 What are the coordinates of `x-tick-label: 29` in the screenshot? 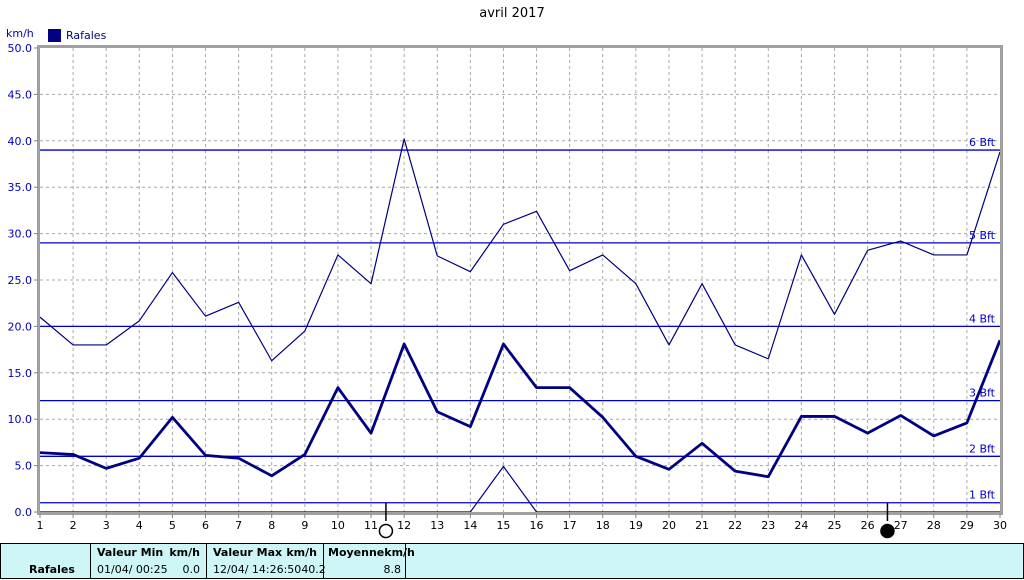 It's located at (967, 525).